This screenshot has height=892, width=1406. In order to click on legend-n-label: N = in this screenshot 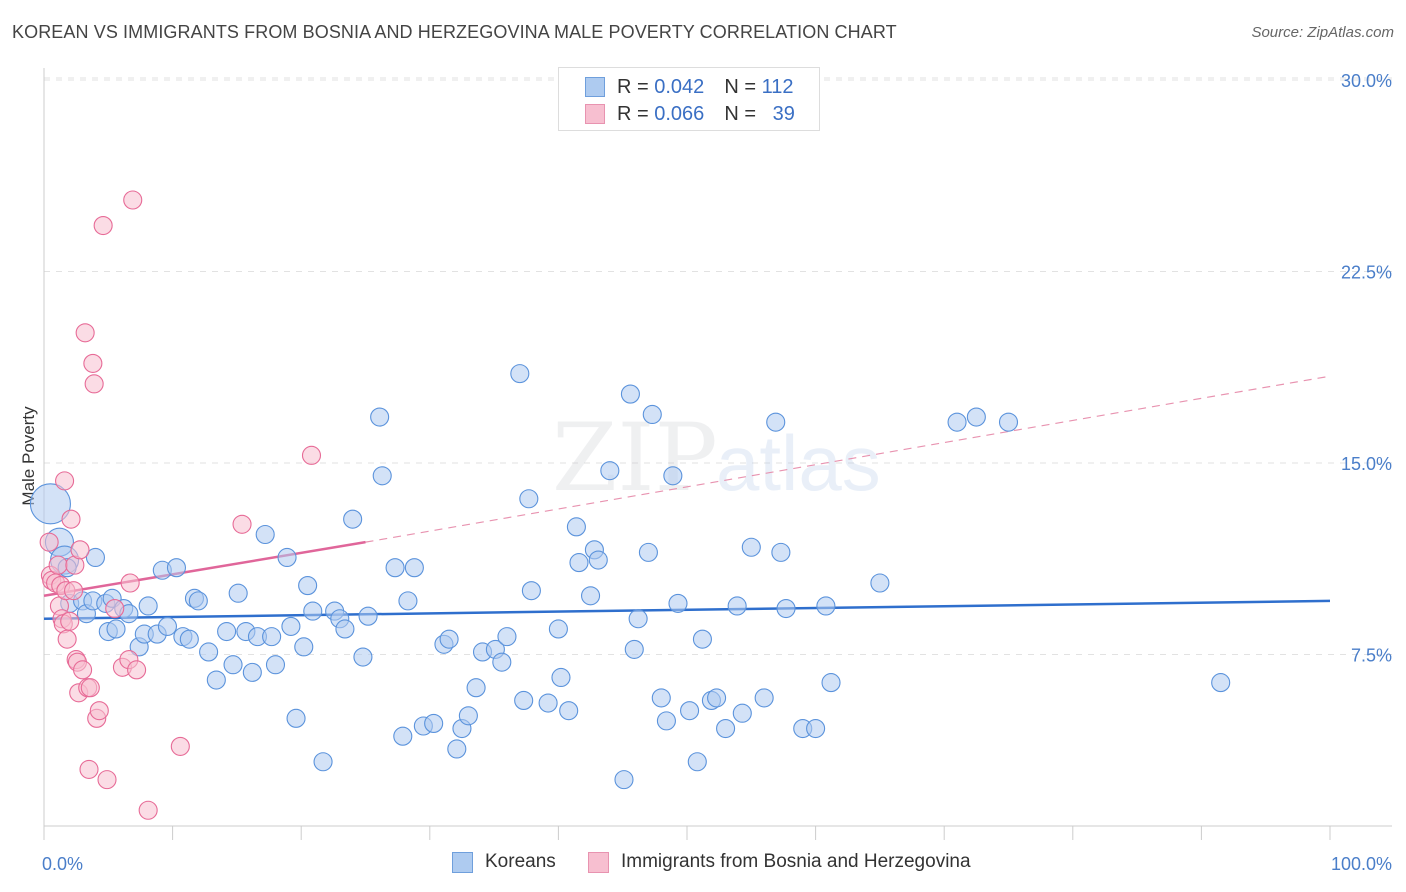, I will do `click(740, 86)`.